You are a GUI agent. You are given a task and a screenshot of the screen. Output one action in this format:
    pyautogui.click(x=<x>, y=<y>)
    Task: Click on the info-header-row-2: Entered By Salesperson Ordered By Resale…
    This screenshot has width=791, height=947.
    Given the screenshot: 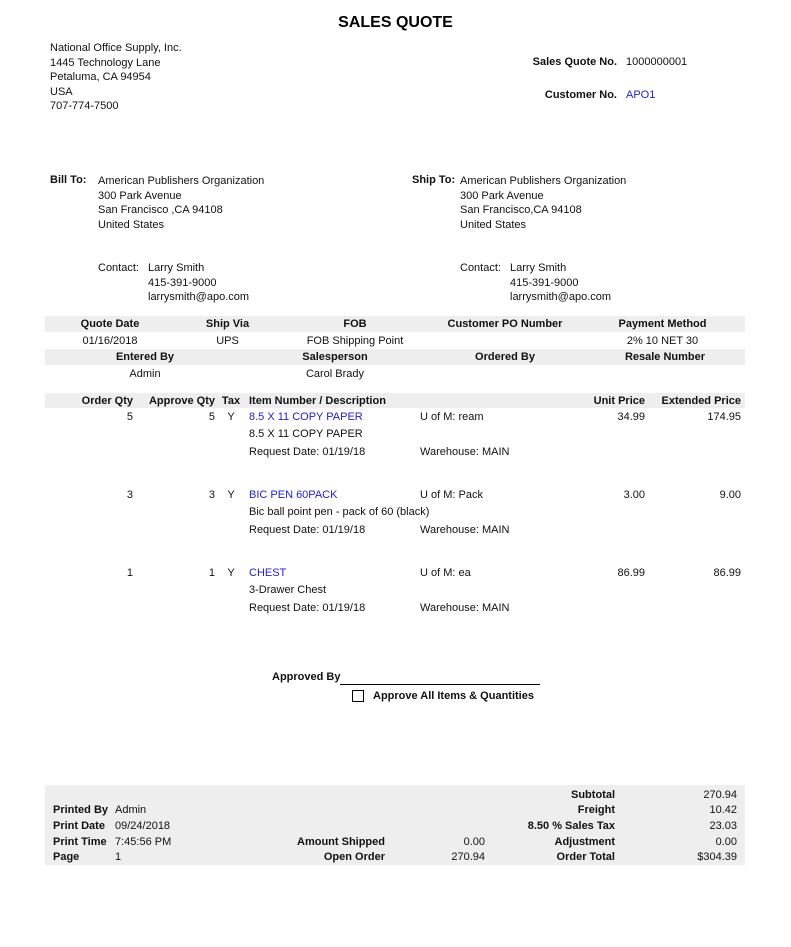 What is the action you would take?
    pyautogui.click(x=395, y=357)
    